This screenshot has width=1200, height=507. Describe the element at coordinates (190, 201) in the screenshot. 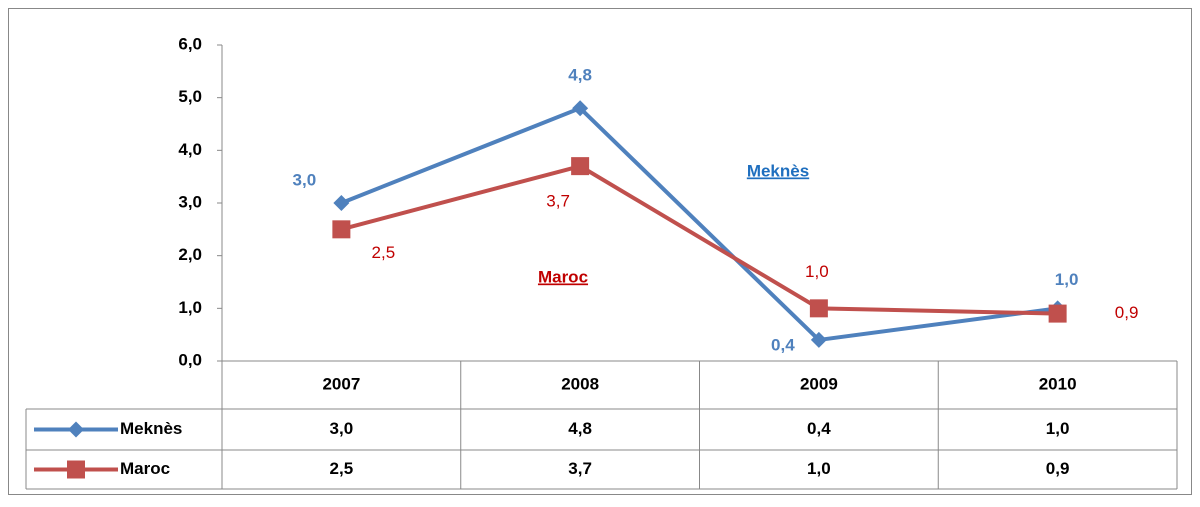

I see `y-tick-label: 3,0` at that location.